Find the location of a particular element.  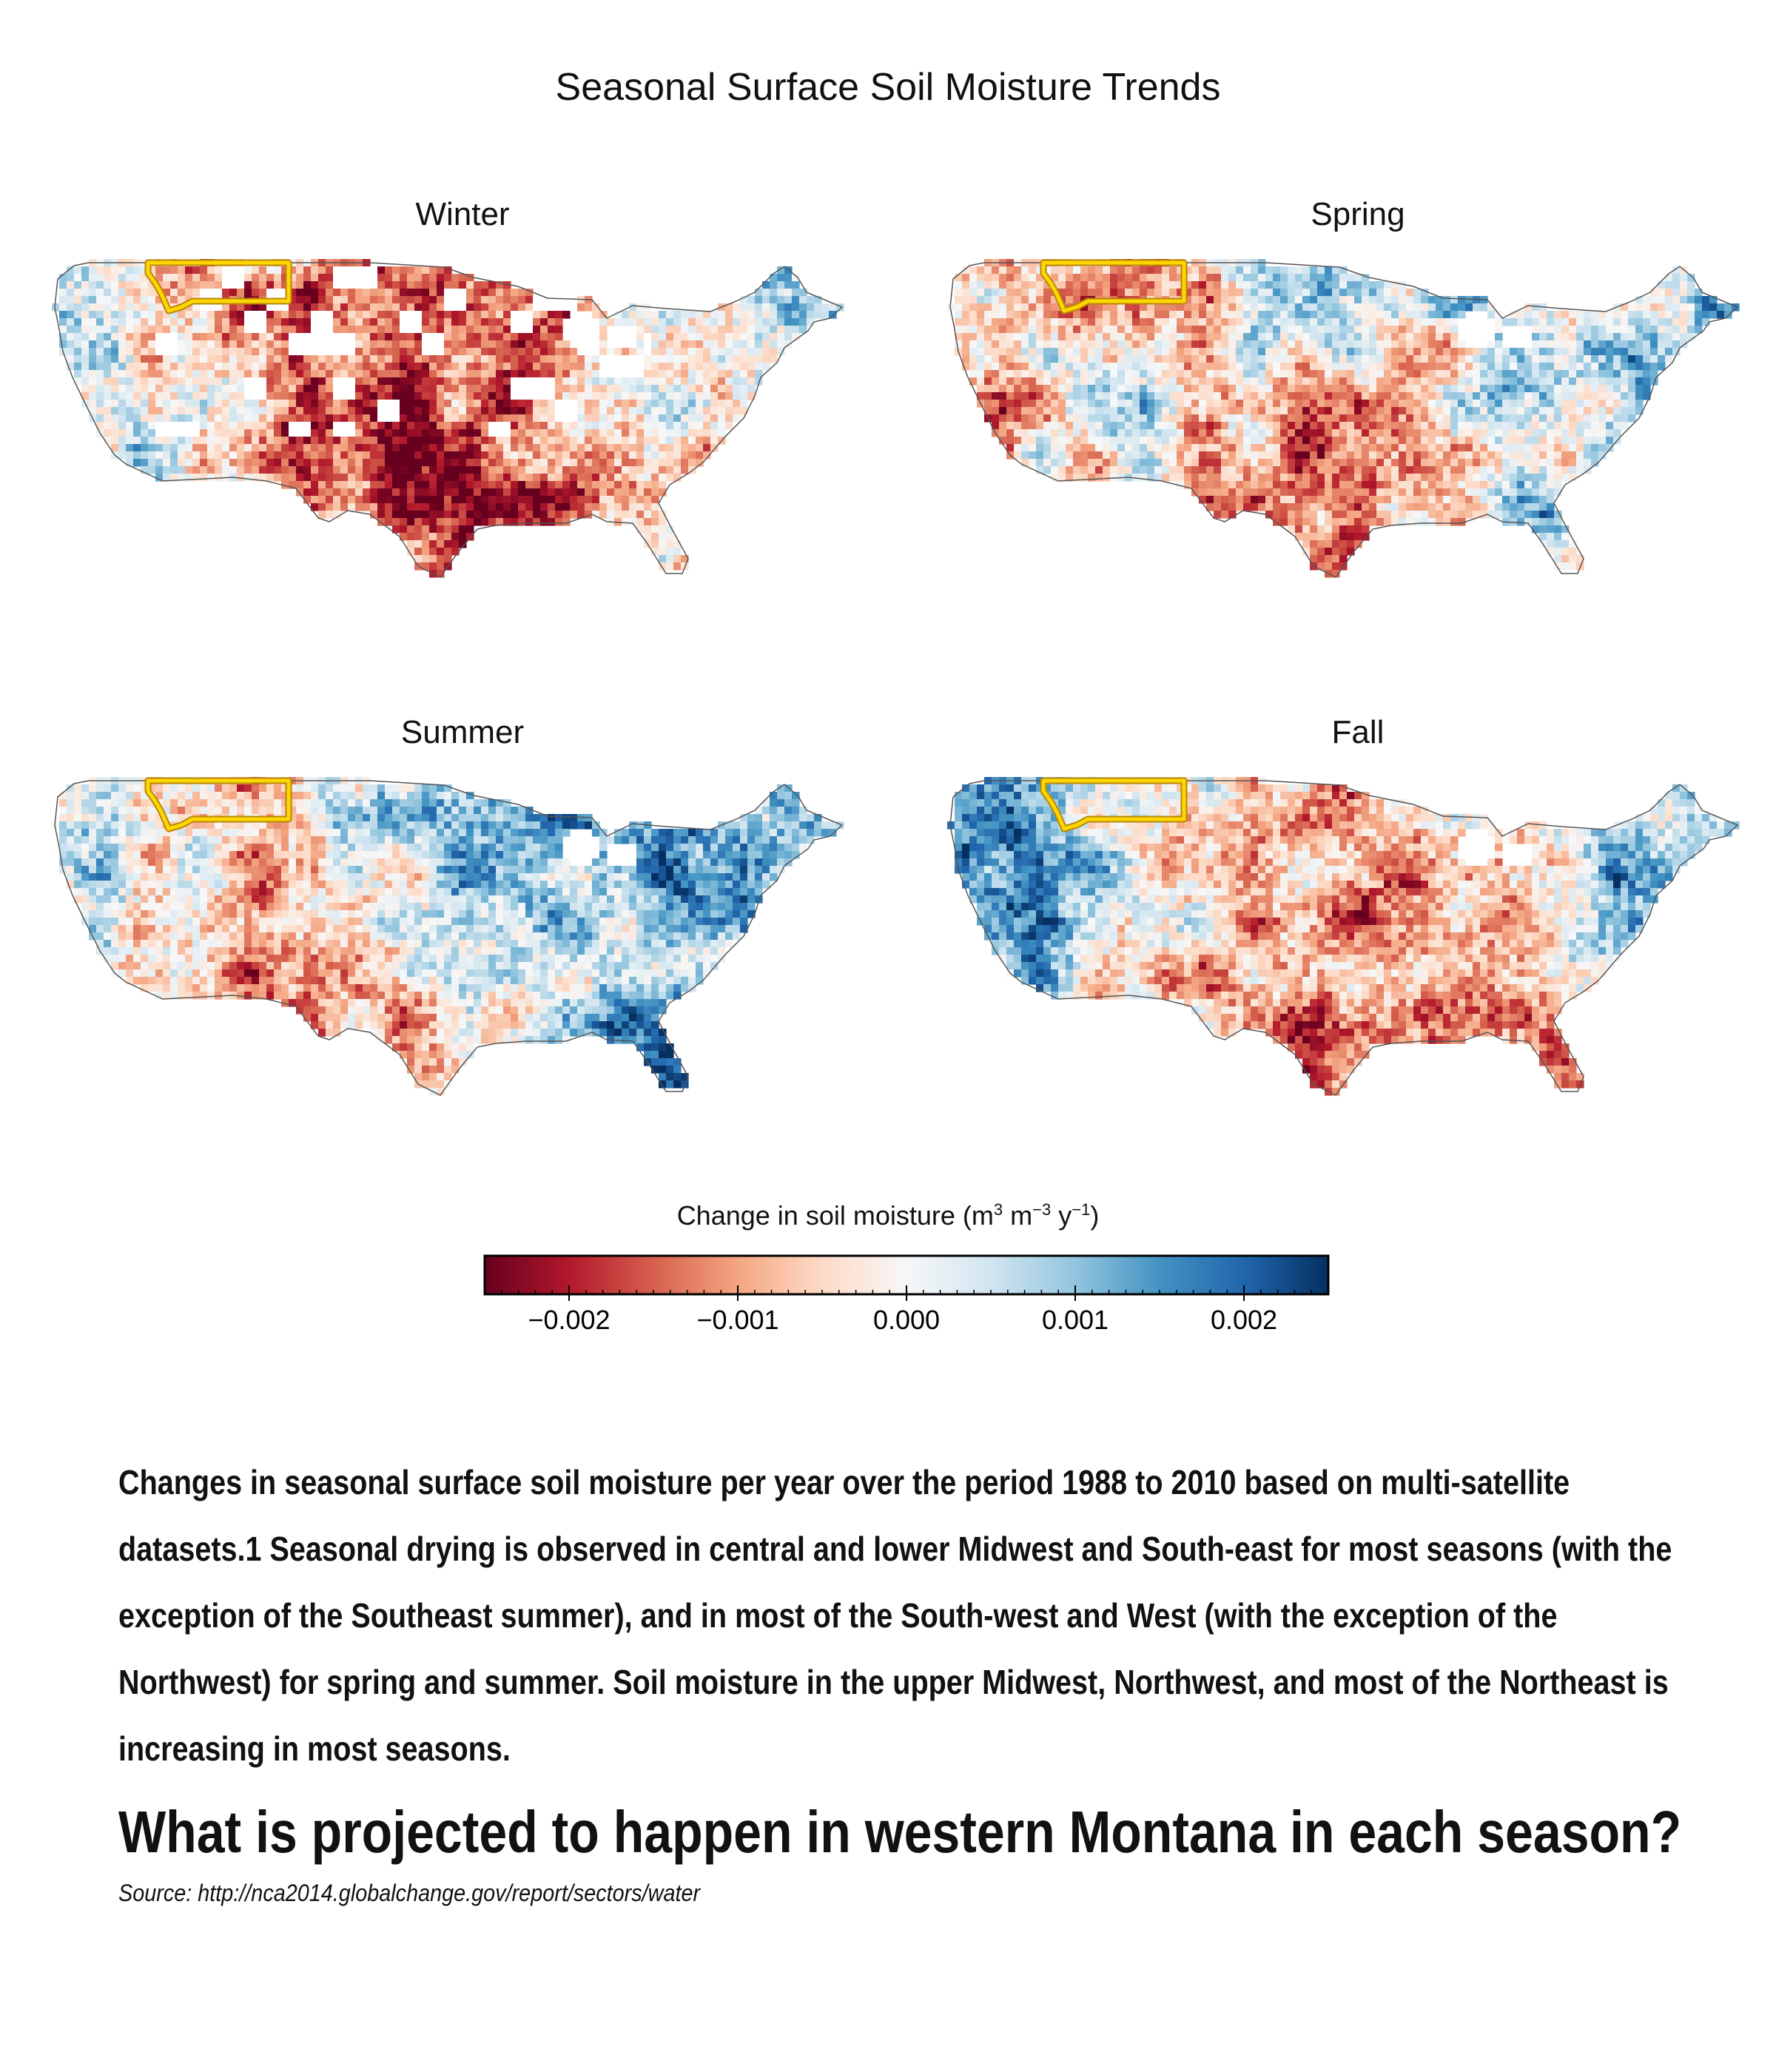

colorbar-tick-label: −0.002 is located at coordinates (569, 1320).